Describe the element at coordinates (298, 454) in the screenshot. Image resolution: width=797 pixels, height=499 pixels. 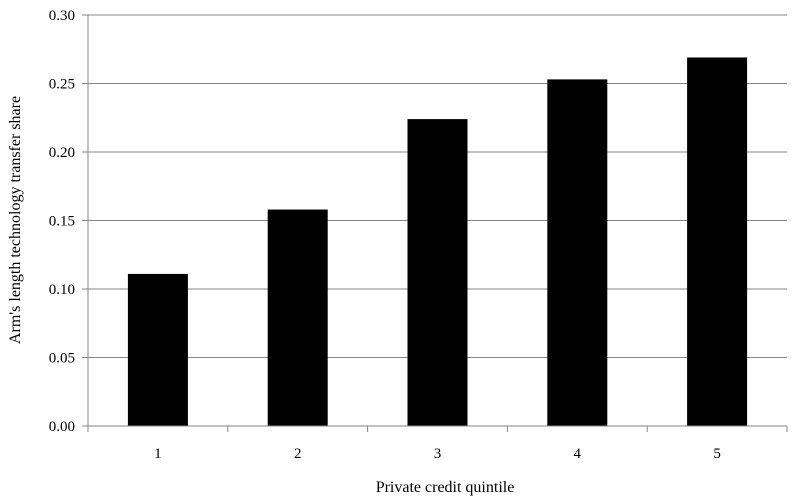
I see `x-tick-label: 2` at that location.